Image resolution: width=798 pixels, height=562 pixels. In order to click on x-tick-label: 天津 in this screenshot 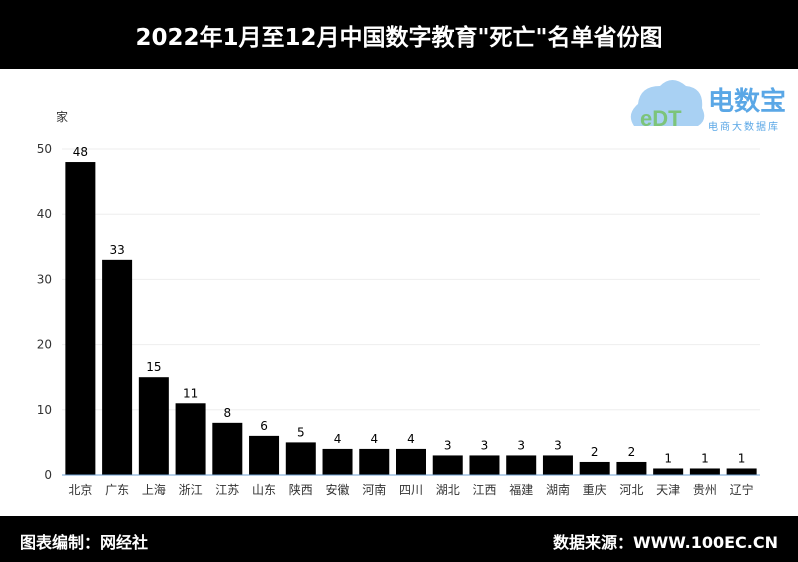, I will do `click(668, 490)`.